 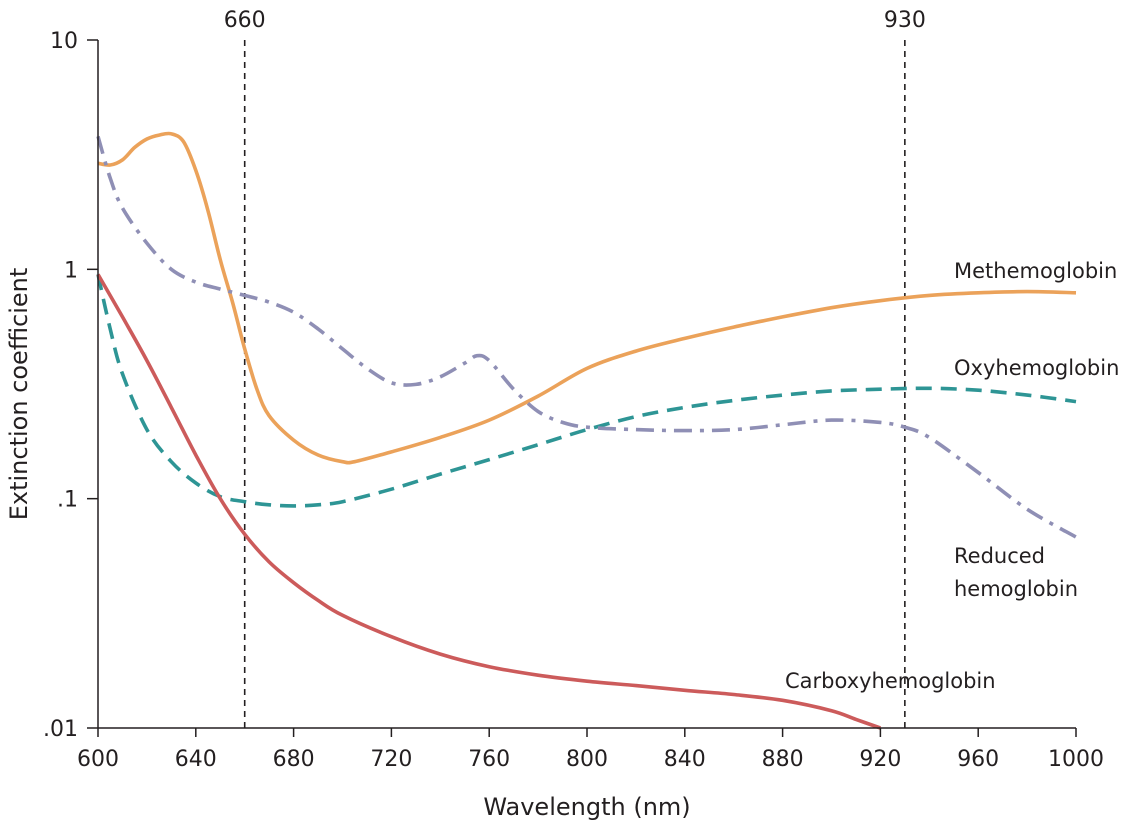 What do you see at coordinates (1035, 271) in the screenshot?
I see `series-label-methemoglobin: Methemoglobin` at bounding box center [1035, 271].